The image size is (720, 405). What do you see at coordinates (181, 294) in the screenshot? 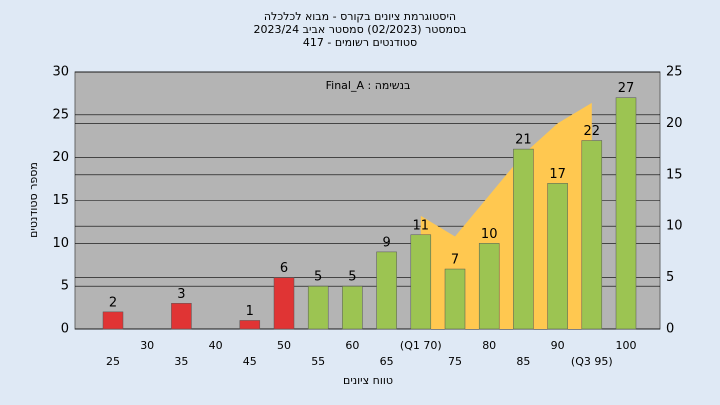
I see `value-label: 3` at bounding box center [181, 294].